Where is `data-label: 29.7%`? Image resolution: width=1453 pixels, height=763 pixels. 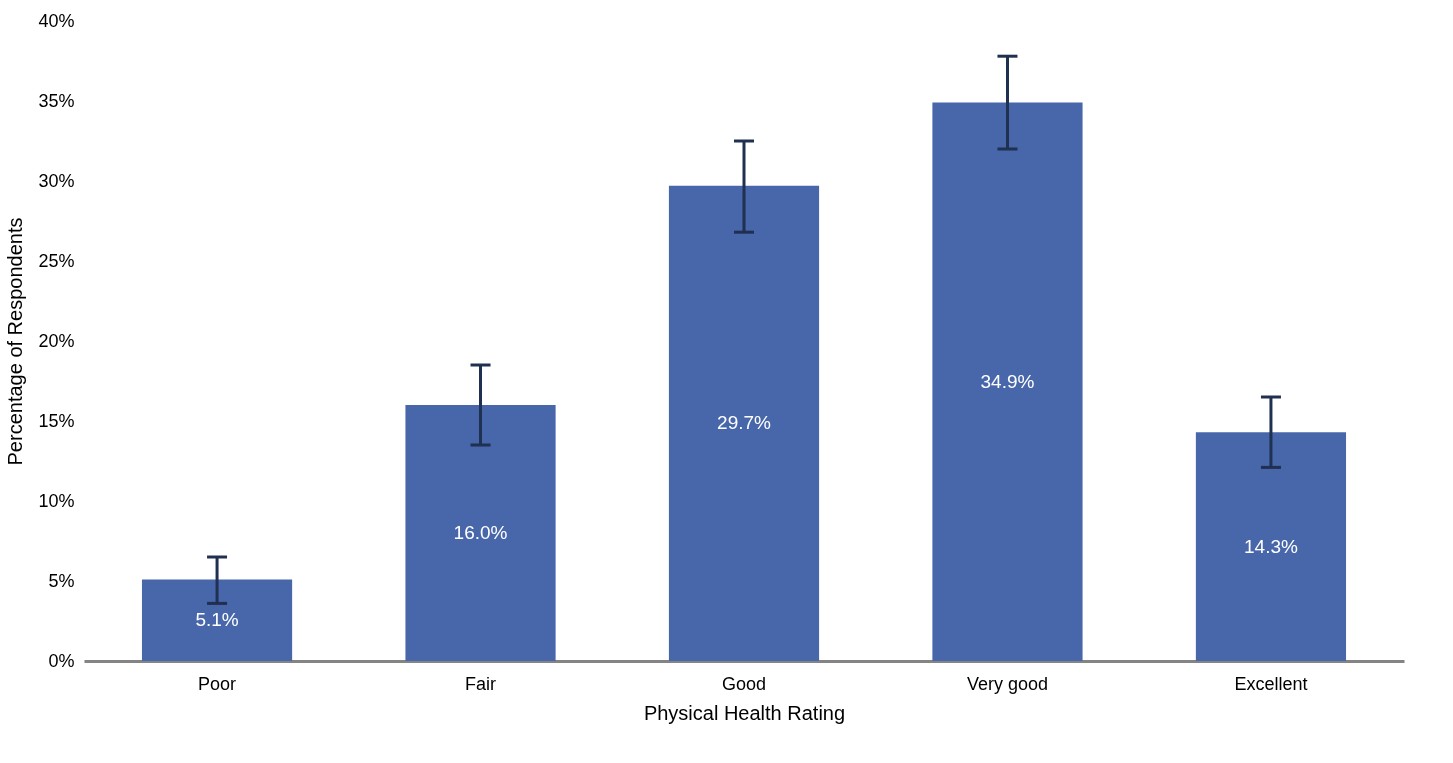 data-label: 29.7% is located at coordinates (744, 423).